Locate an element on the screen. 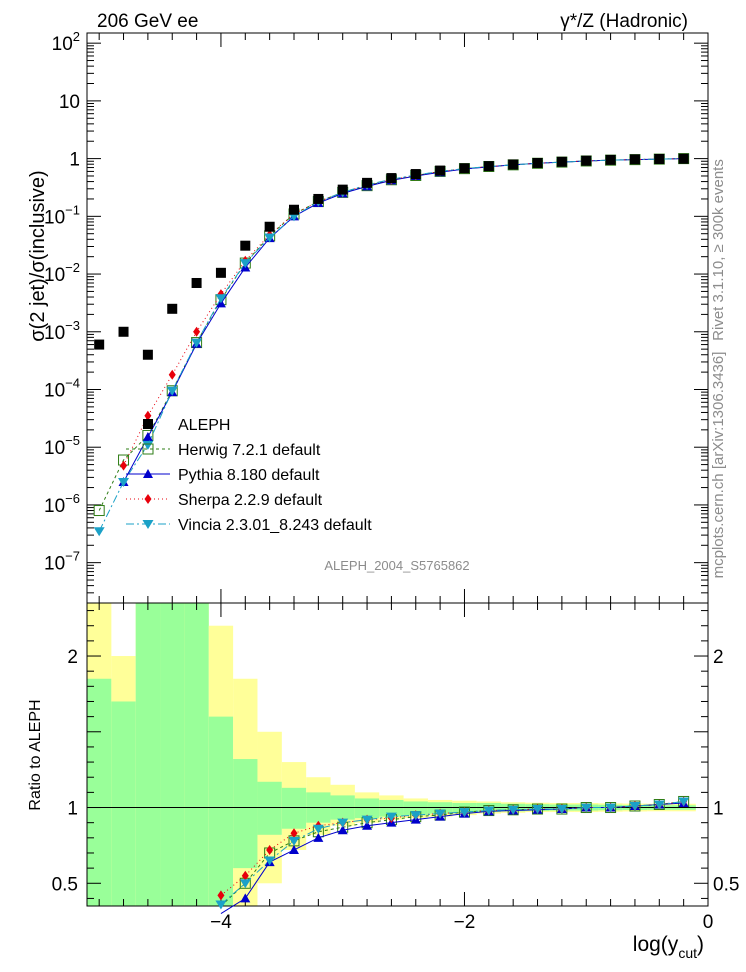  legend-label-herwig: Herwig 7.2.1 default is located at coordinates (249, 450).